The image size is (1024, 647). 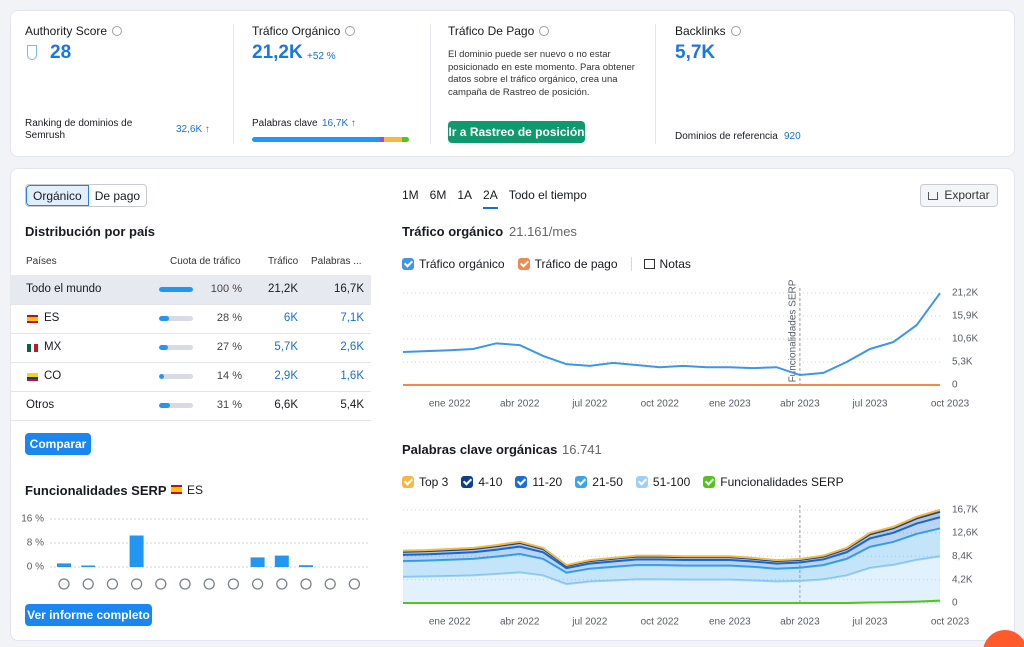 What do you see at coordinates (339, 123) in the screenshot?
I see `metric-footer-value: 16,7K ↑` at bounding box center [339, 123].